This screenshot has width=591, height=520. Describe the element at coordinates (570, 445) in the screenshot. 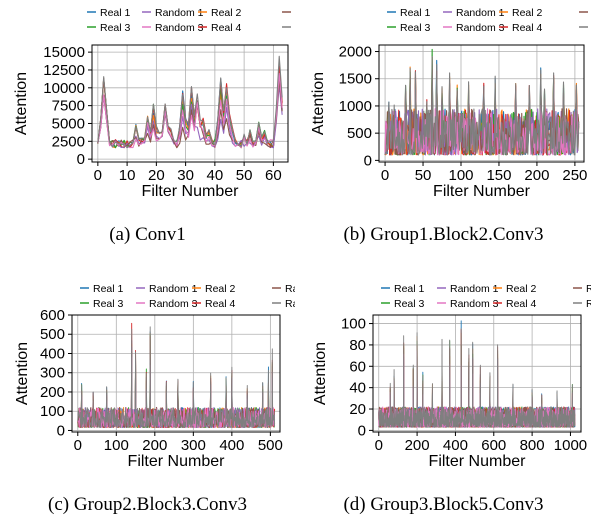

I see `x-tick-label: 1000` at that location.